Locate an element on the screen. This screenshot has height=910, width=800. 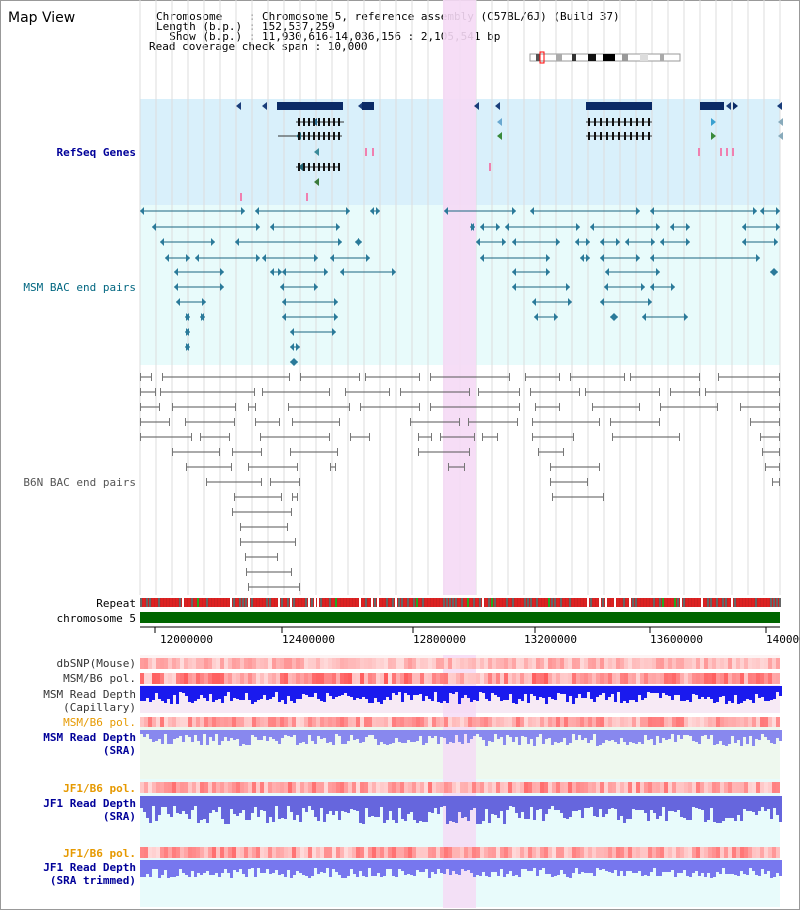
jf1-read-depth-sra-label: JF1 Read Depth is located at coordinates (89, 803).